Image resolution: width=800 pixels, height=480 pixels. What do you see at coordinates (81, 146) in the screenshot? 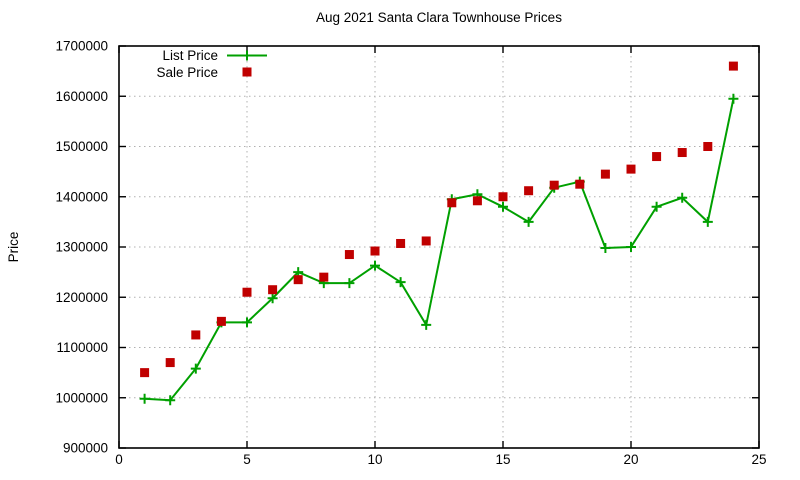
I see `y-tick-label: 1500000` at bounding box center [81, 146].